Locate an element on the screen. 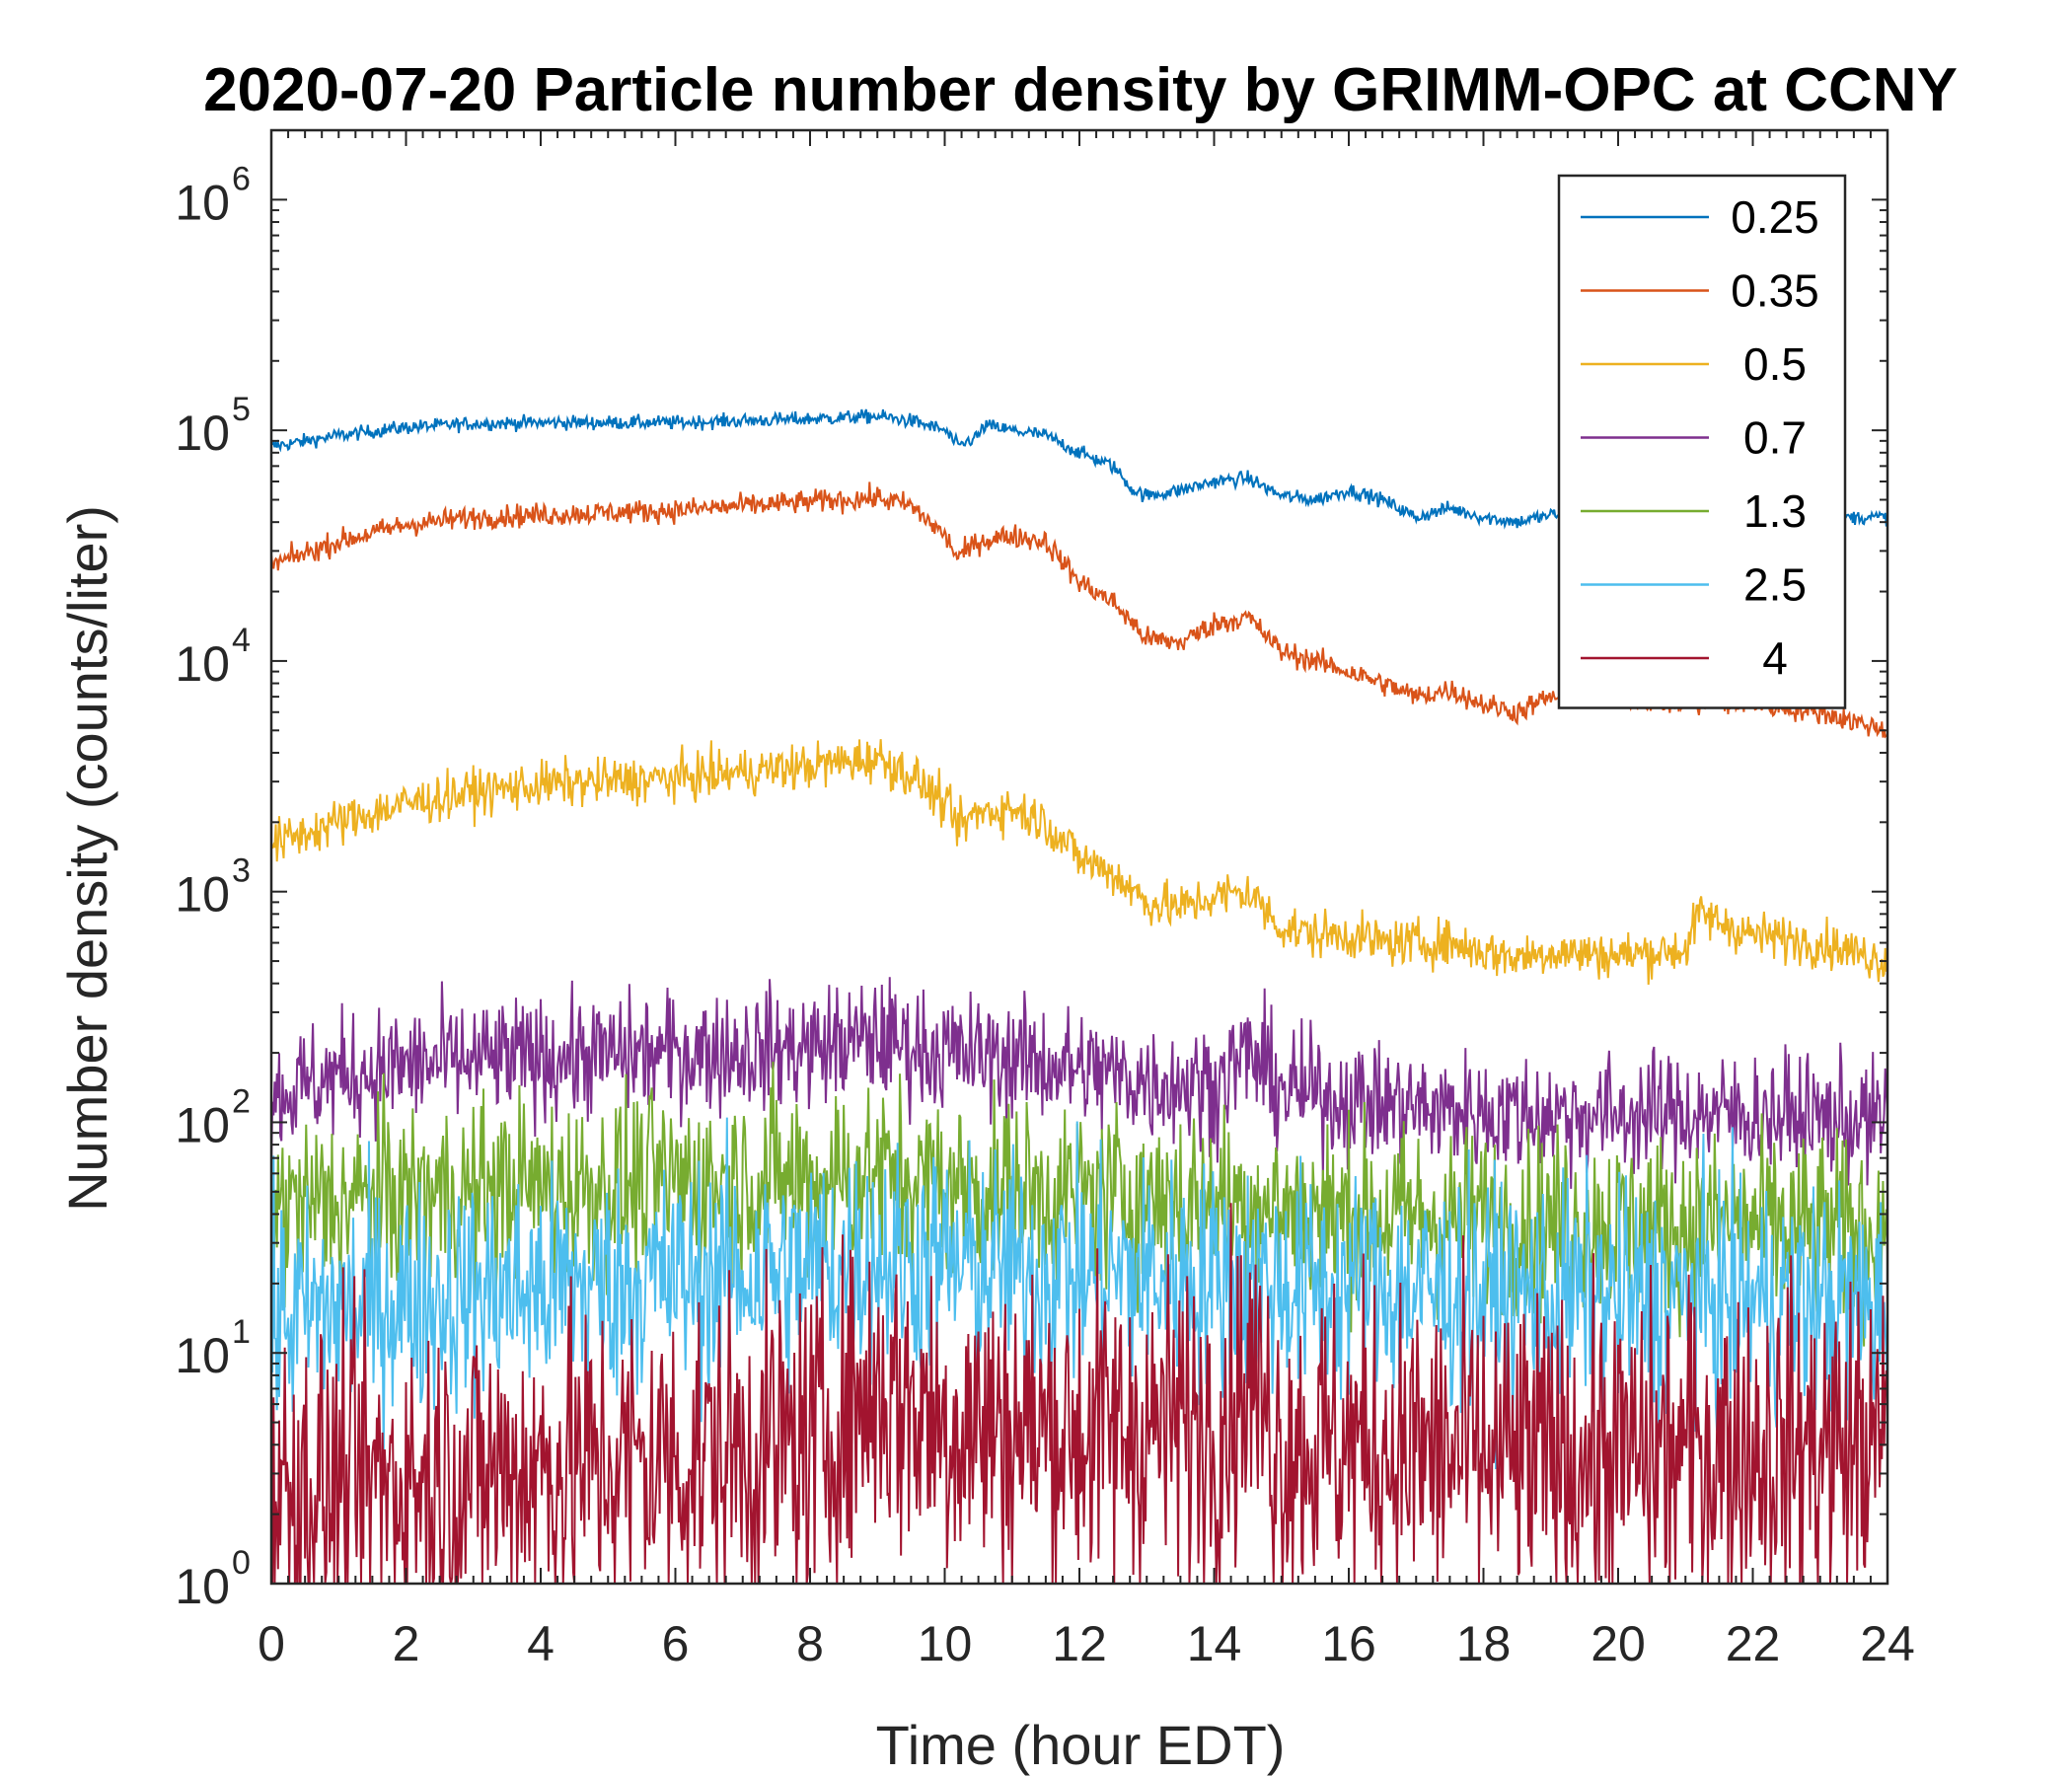 This screenshot has height=1776, width=2072. y-tick-label: 10 3 is located at coordinates (213, 888).